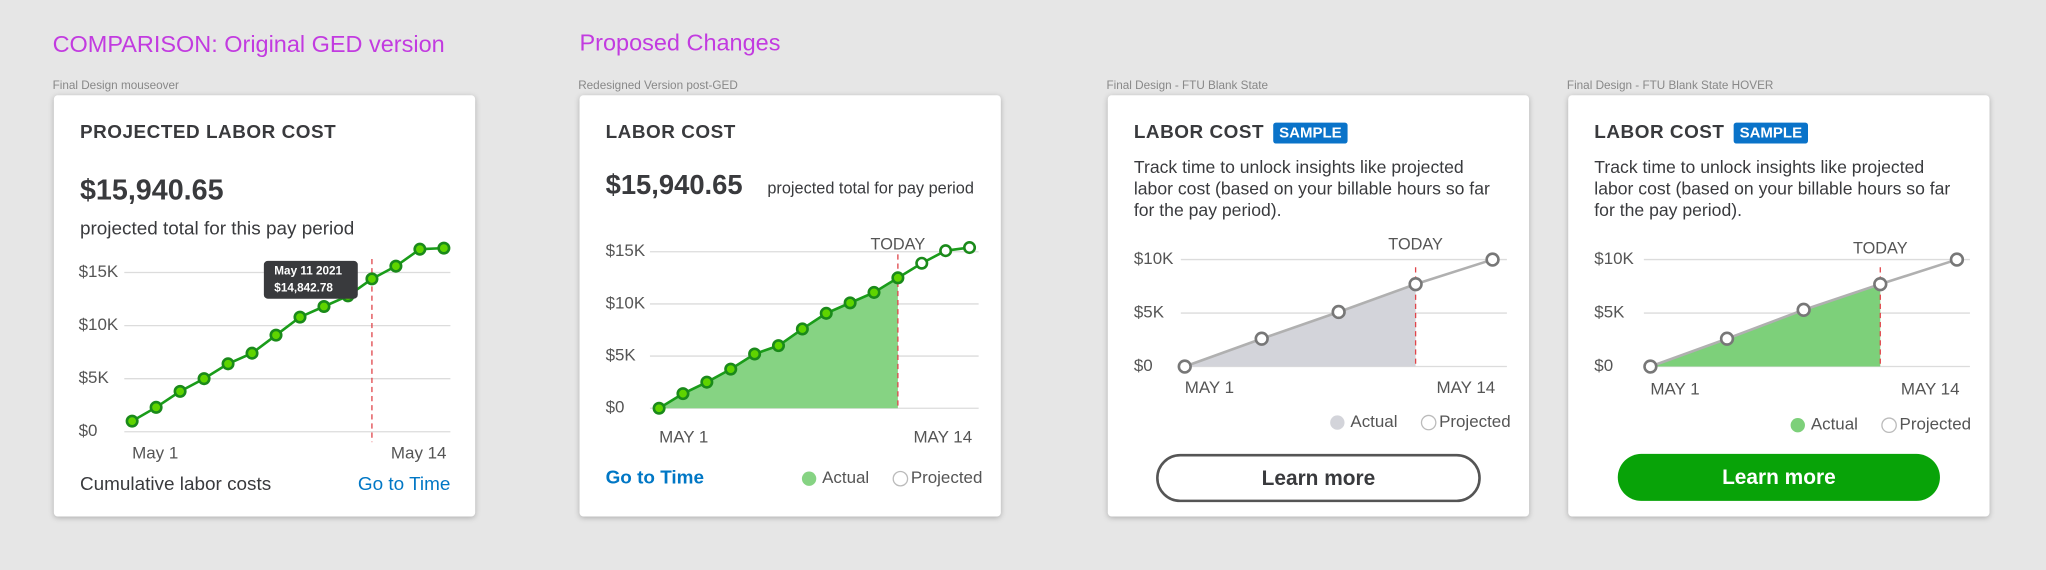 The width and height of the screenshot is (2046, 570). What do you see at coordinates (303, 287) in the screenshot?
I see `tooltip-value: $14,842.78` at bounding box center [303, 287].